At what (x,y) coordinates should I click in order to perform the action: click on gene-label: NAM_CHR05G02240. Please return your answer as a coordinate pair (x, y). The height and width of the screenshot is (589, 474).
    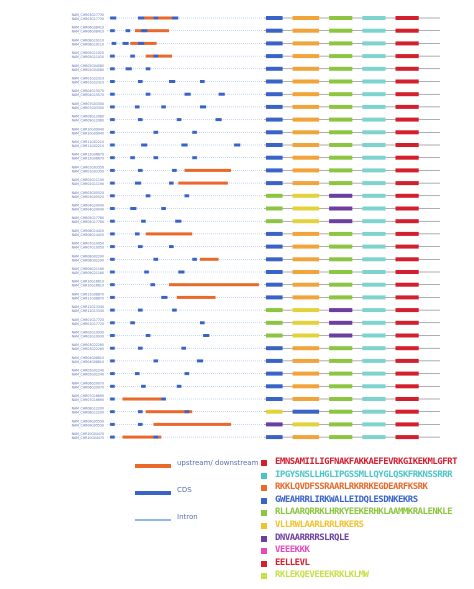
    Looking at the image, I should click on (88, 371).